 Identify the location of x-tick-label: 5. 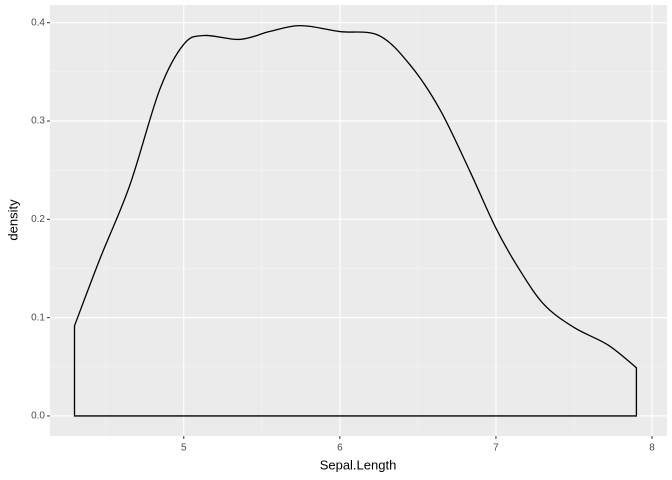
(184, 448).